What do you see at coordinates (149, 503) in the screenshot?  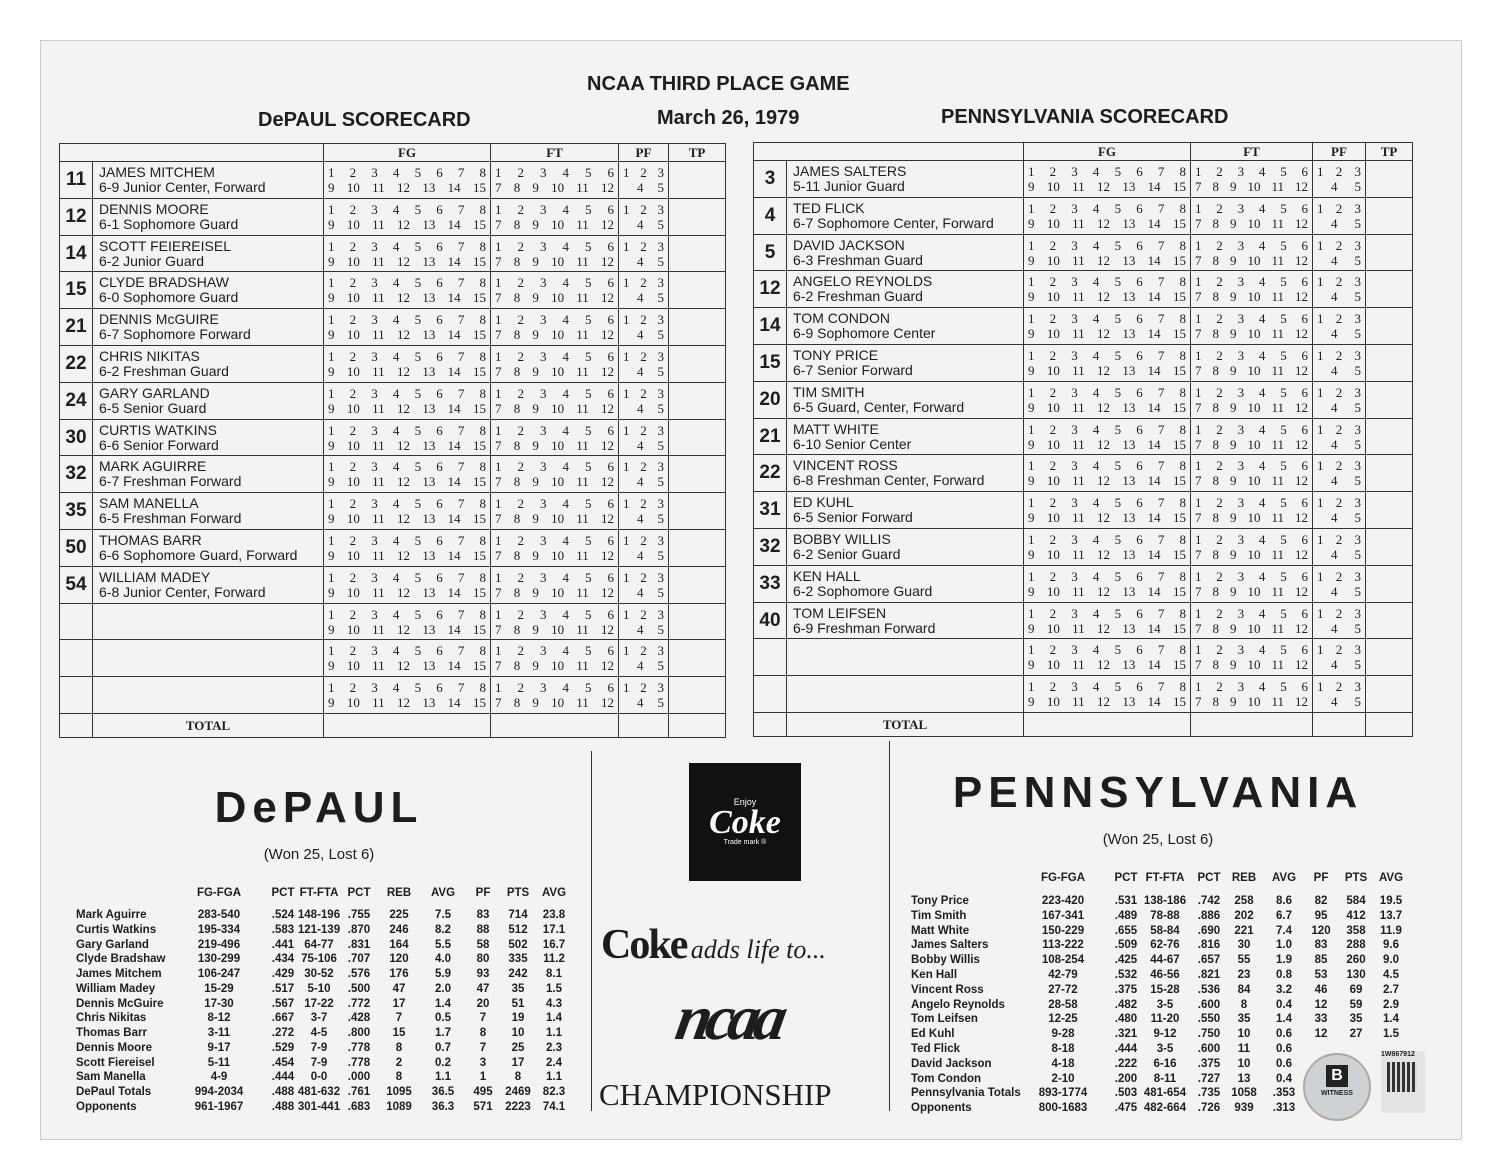 I see `player-name: SAM MANELLA` at bounding box center [149, 503].